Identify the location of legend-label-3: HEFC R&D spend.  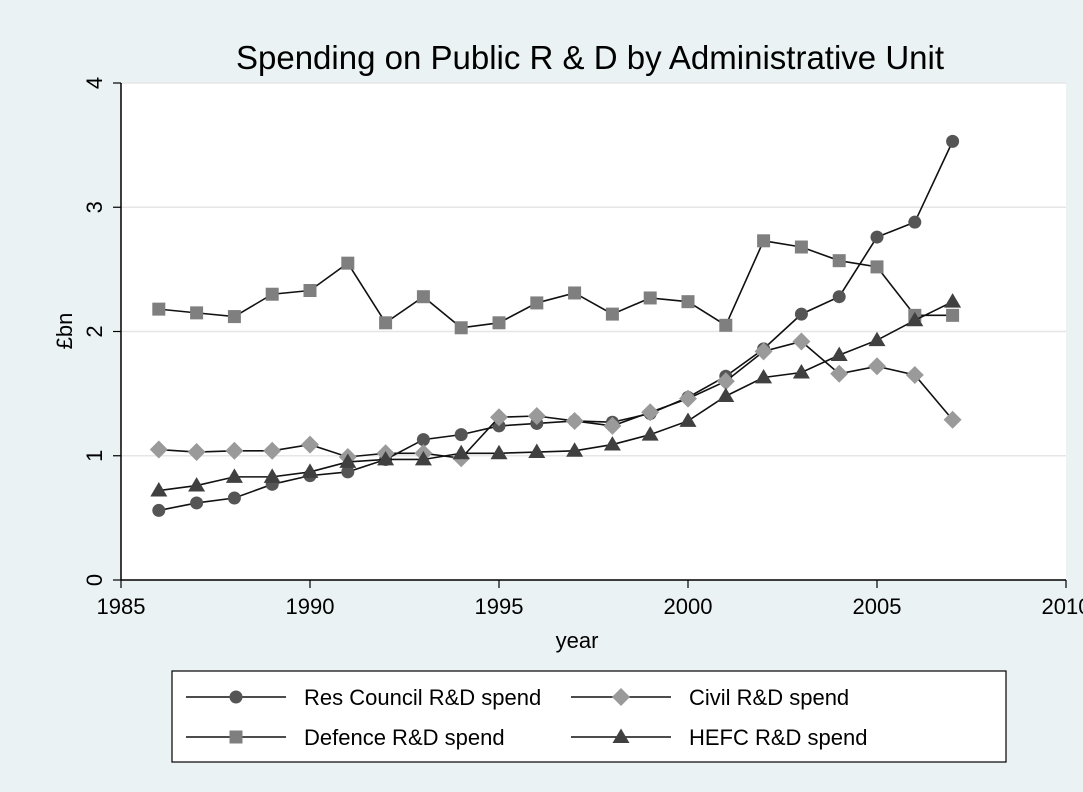
(778, 737).